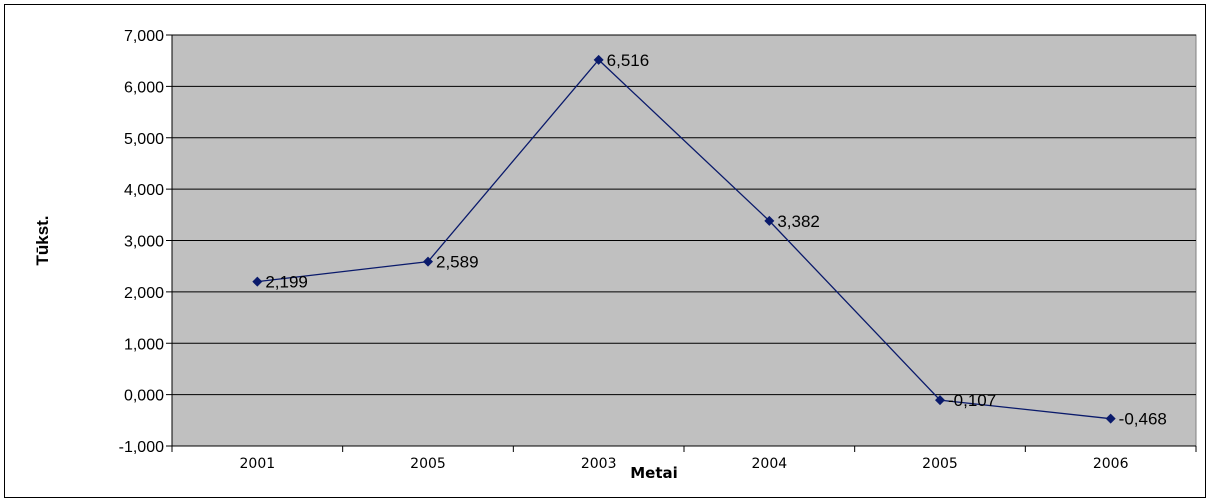 The image size is (1212, 502). Describe the element at coordinates (258, 464) in the screenshot. I see `x-tick-label: 2001` at that location.